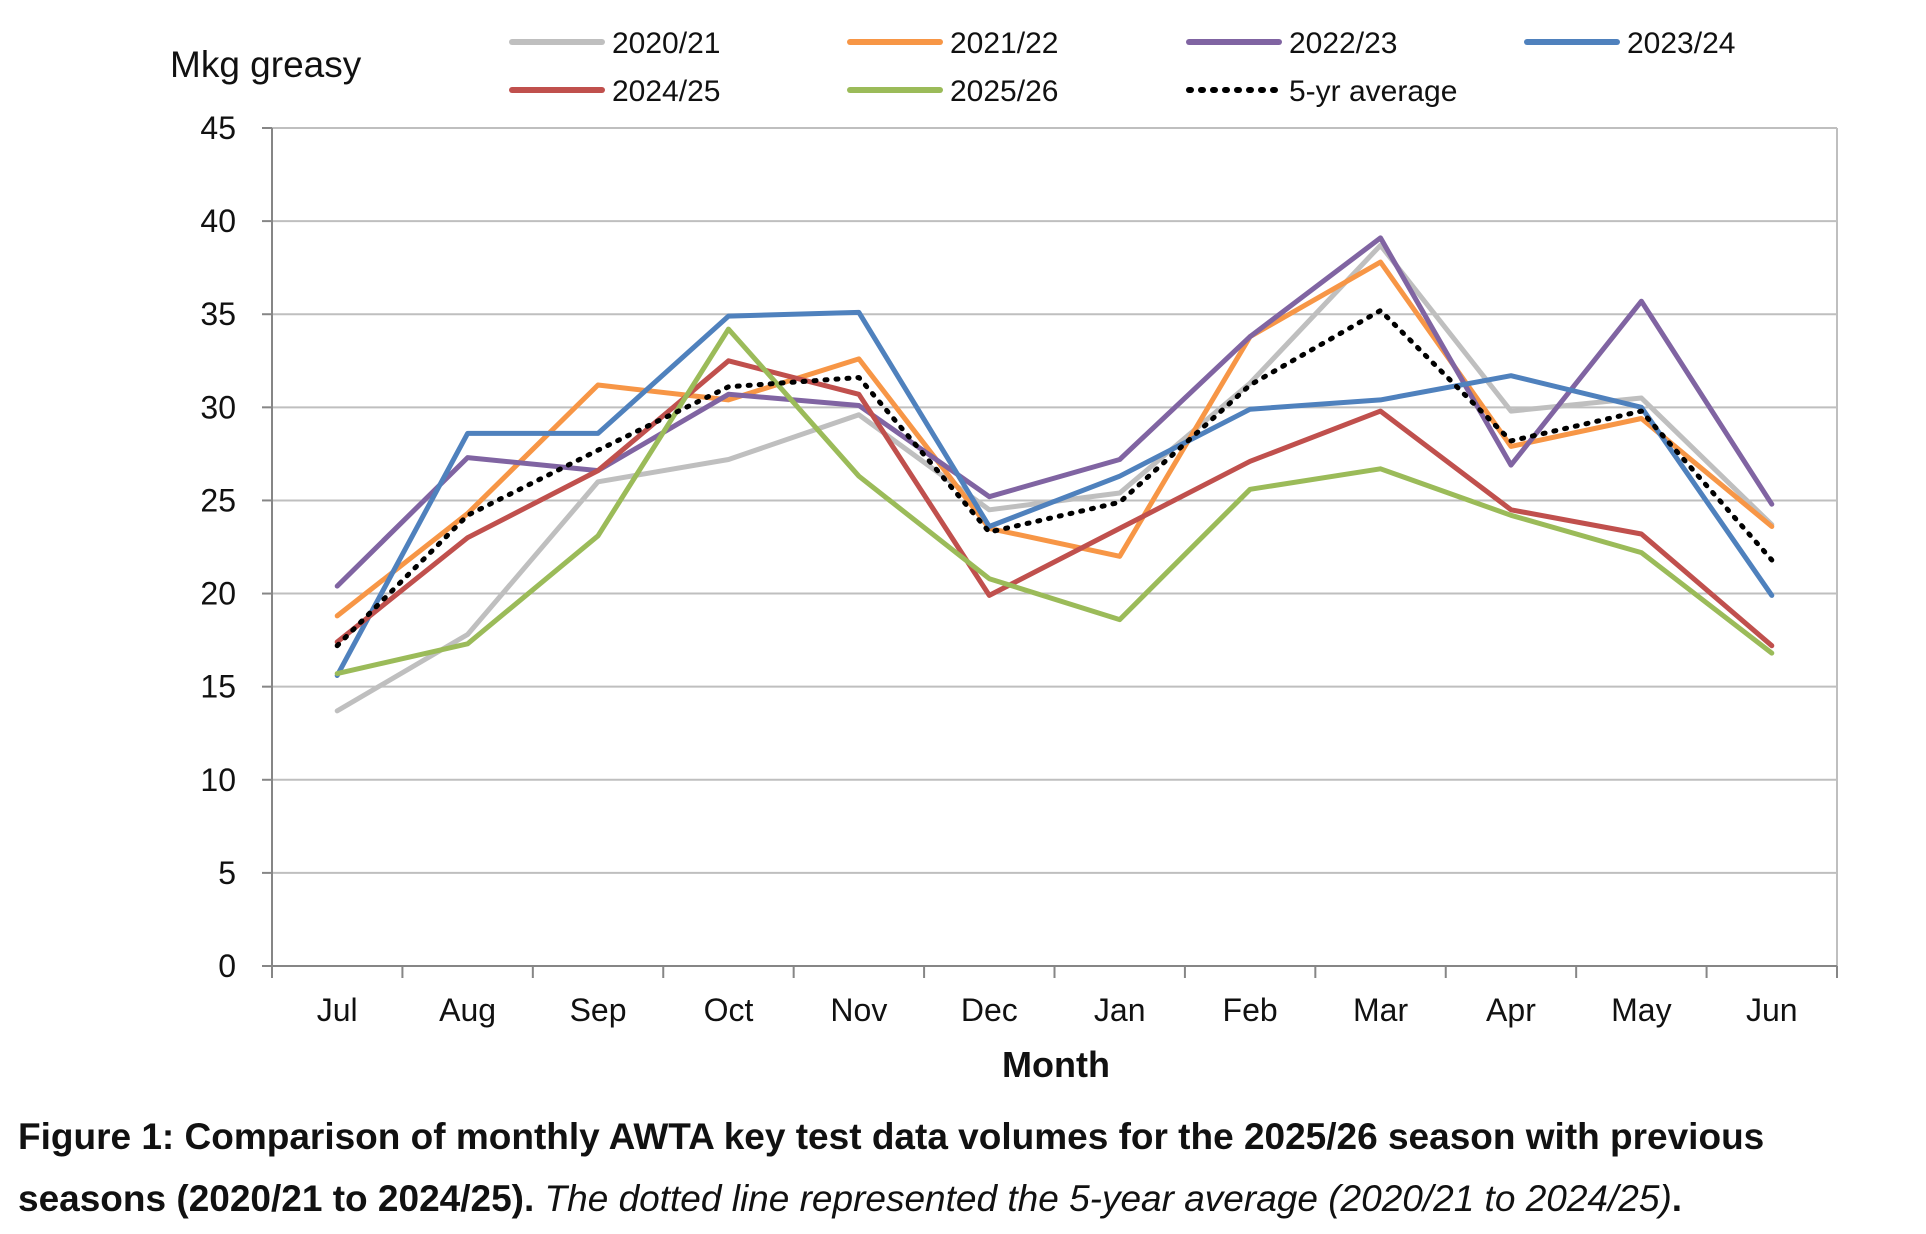 The height and width of the screenshot is (1234, 1926). Describe the element at coordinates (218, 221) in the screenshot. I see `y-tick-label: 40` at that location.